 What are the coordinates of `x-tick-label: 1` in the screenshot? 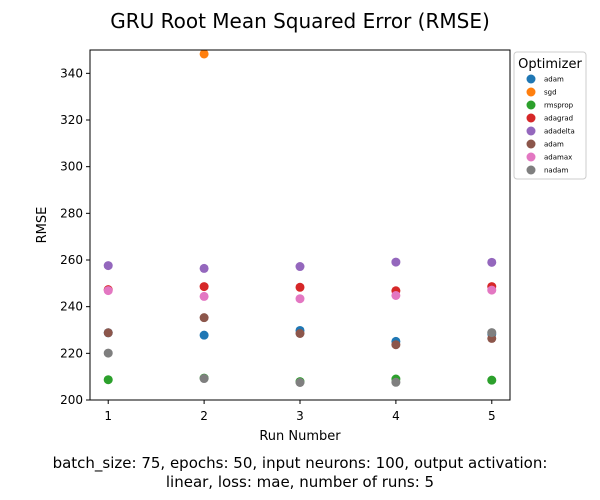 It's located at (108, 416).